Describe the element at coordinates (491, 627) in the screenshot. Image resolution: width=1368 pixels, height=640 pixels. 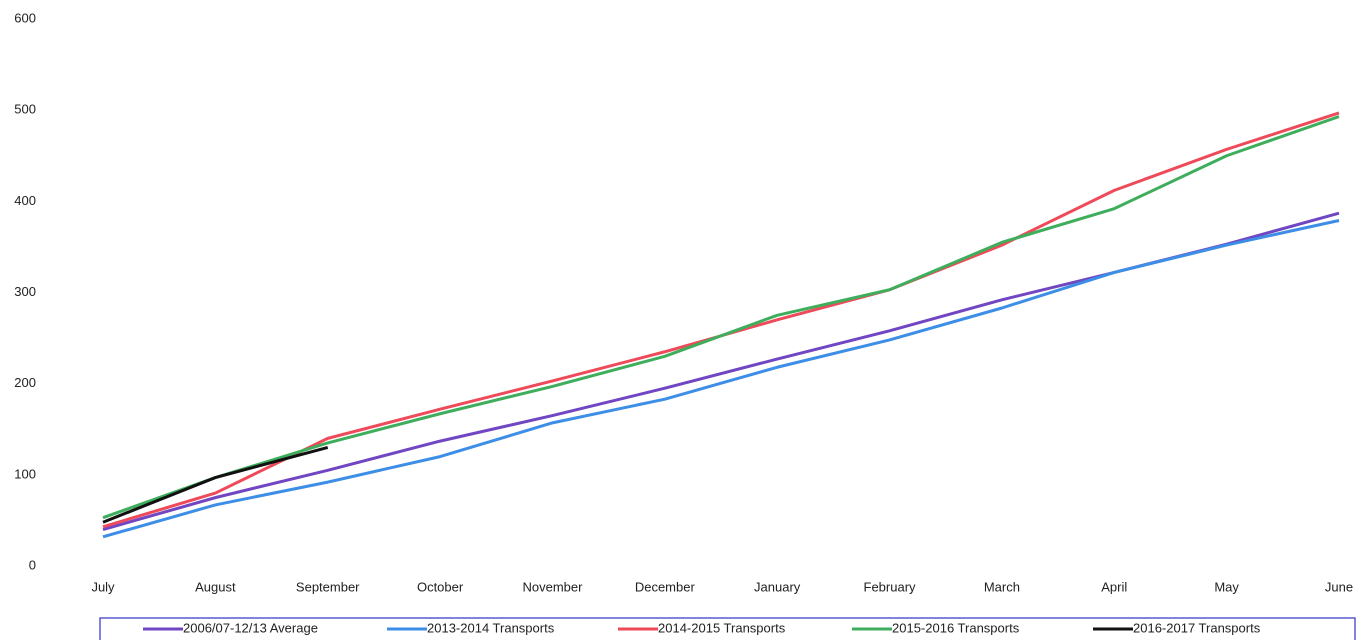
I see `legend-label: 2013-2014 Transports` at that location.